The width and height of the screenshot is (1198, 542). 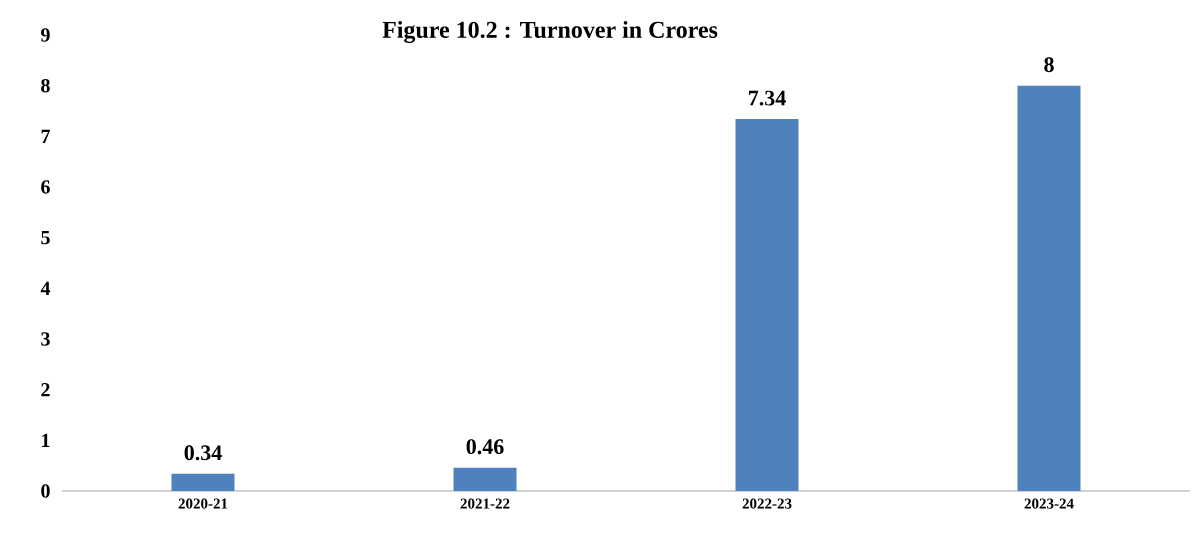 What do you see at coordinates (45, 339) in the screenshot?
I see `y-tick-label: 3` at bounding box center [45, 339].